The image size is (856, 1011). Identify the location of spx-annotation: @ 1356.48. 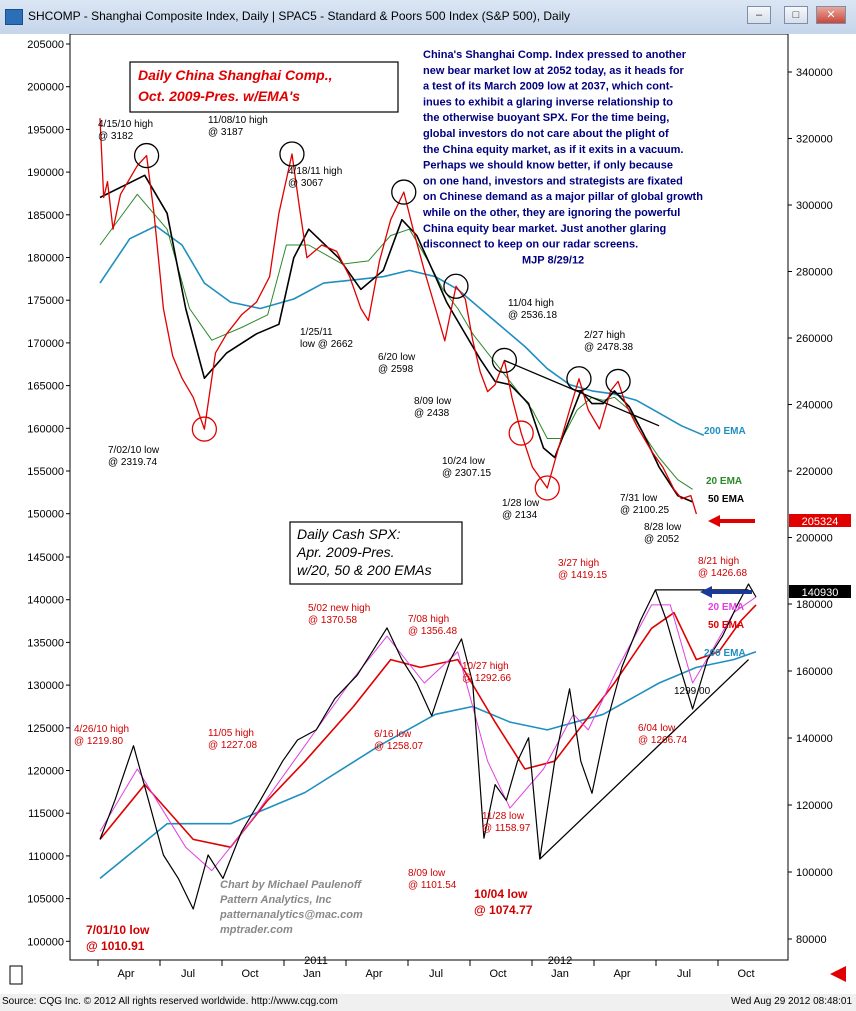
(433, 631).